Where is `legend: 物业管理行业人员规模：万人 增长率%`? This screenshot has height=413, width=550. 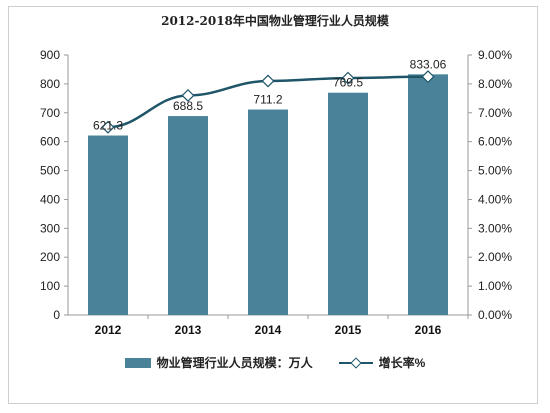
legend: 物业管理行业人员规模：万人 增长率% is located at coordinates (275, 362).